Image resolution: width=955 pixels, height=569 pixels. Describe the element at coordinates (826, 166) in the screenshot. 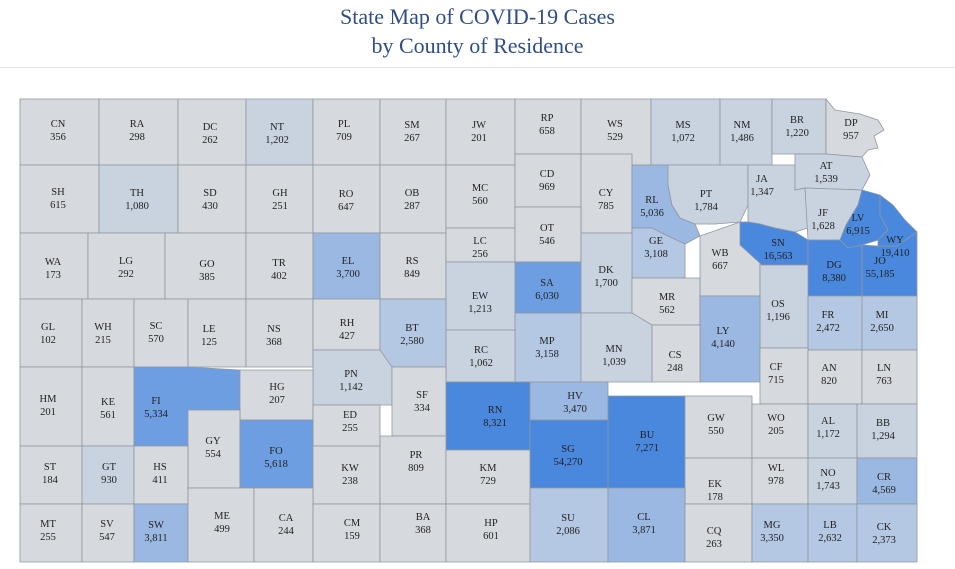

I see `county-code-at: AT` at that location.